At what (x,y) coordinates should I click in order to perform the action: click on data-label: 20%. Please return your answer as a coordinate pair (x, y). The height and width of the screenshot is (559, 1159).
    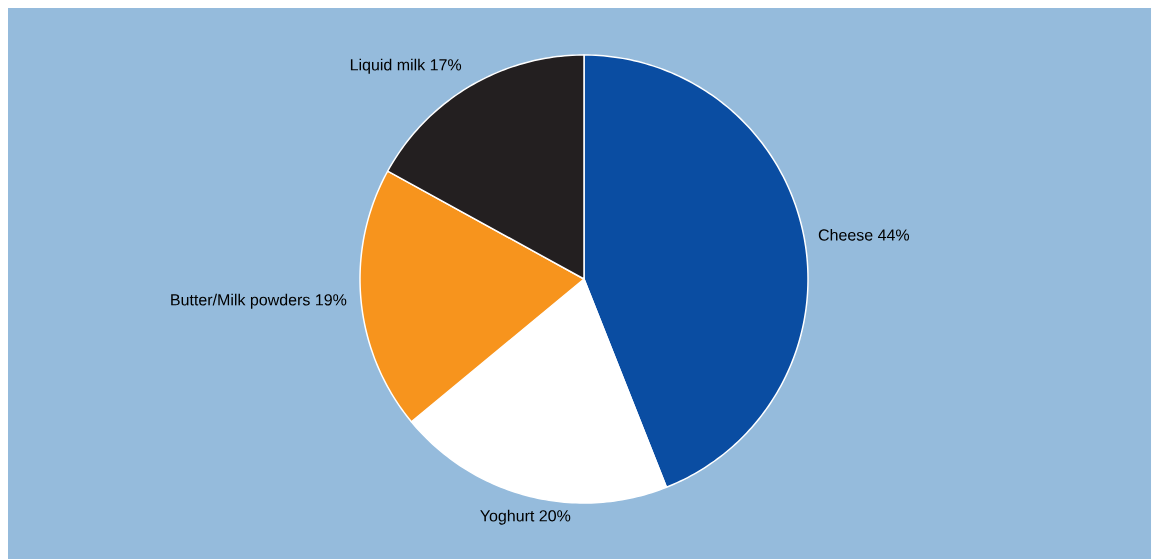
    Looking at the image, I should click on (555, 516).